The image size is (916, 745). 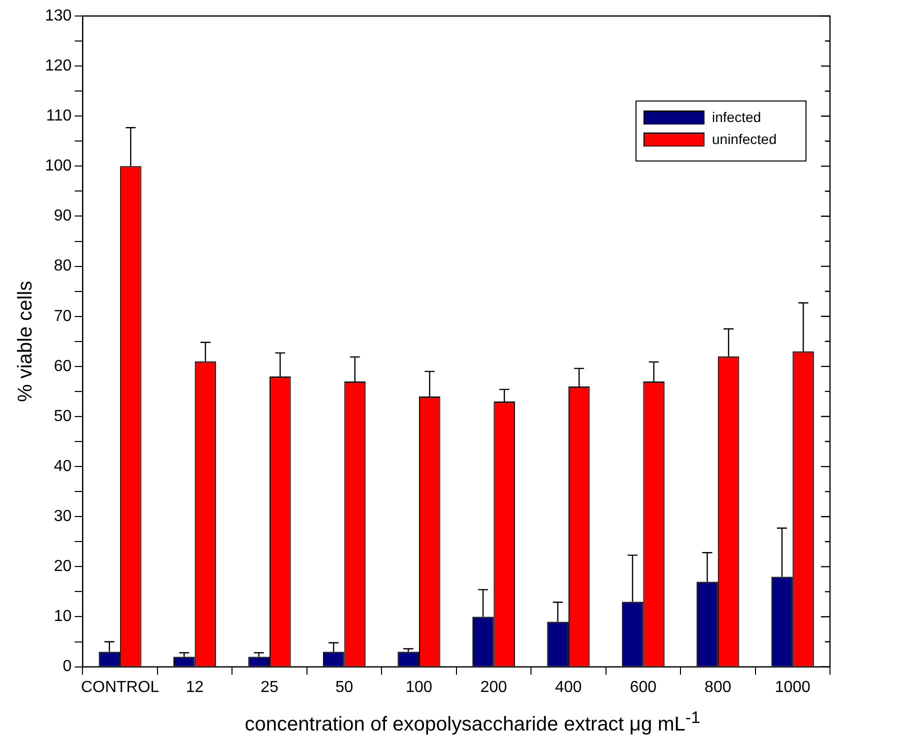 What do you see at coordinates (120, 687) in the screenshot?
I see `x-tick-label: CONTROL` at bounding box center [120, 687].